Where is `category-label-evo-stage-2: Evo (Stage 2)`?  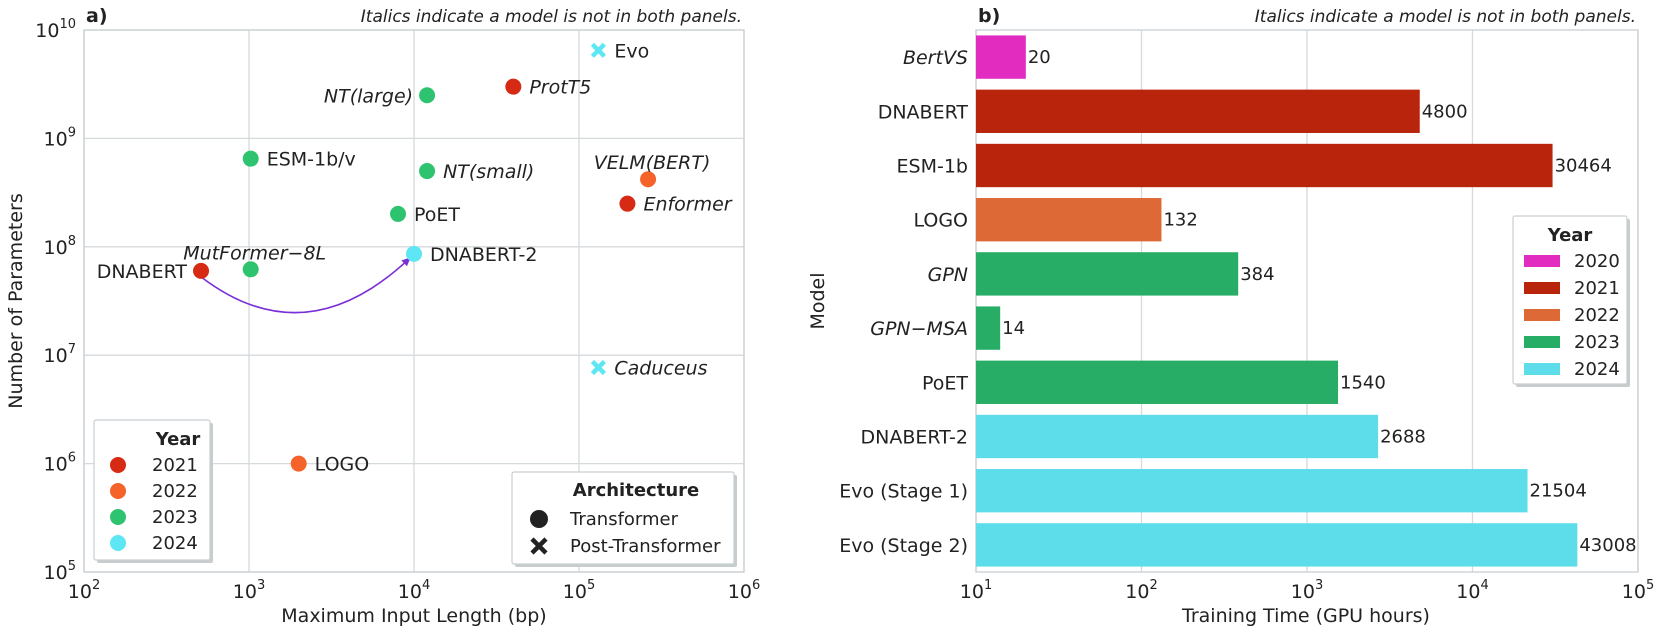 category-label-evo-stage-2: Evo (Stage 2) is located at coordinates (903, 546).